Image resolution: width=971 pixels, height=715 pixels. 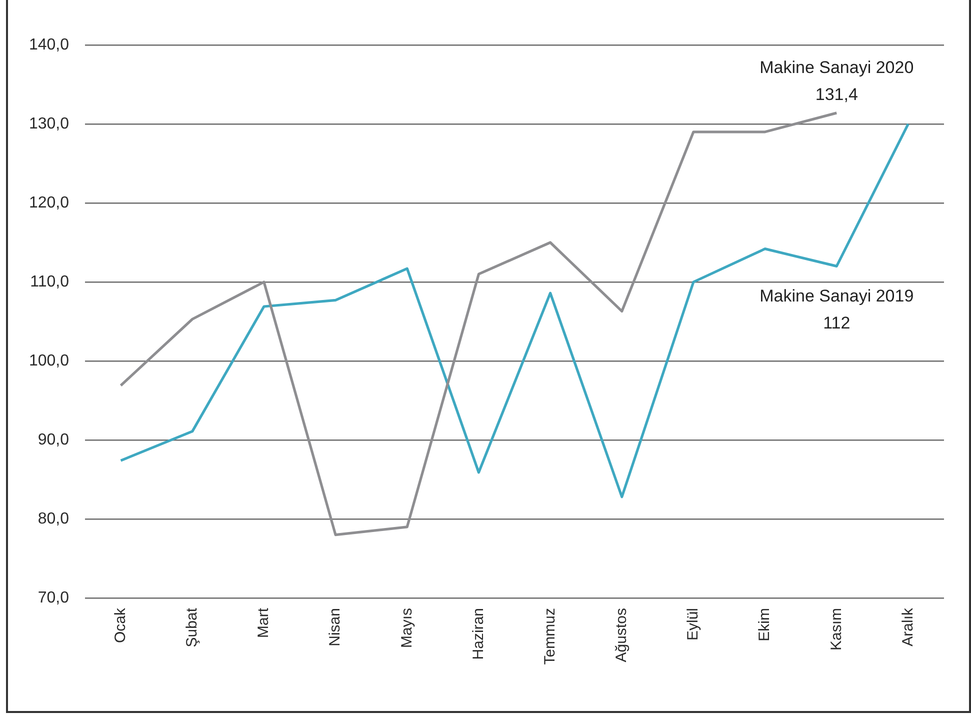 I want to click on y-tick-label: 80,0, so click(x=54, y=519).